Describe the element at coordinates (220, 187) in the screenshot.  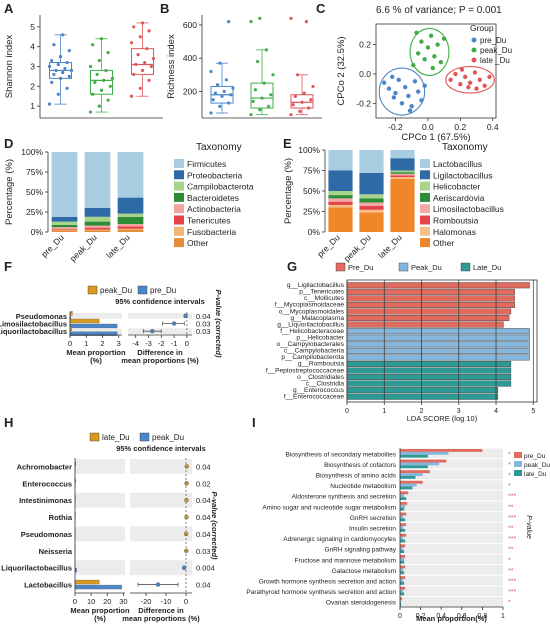
I see `legend-label: Campilobacterota` at that location.